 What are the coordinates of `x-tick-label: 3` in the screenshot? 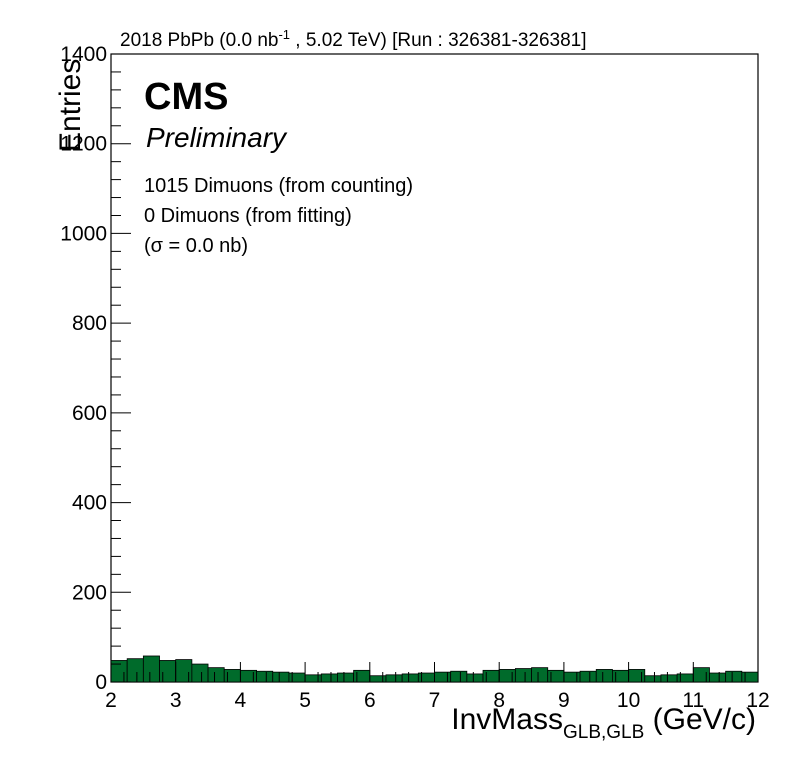 It's located at (176, 700).